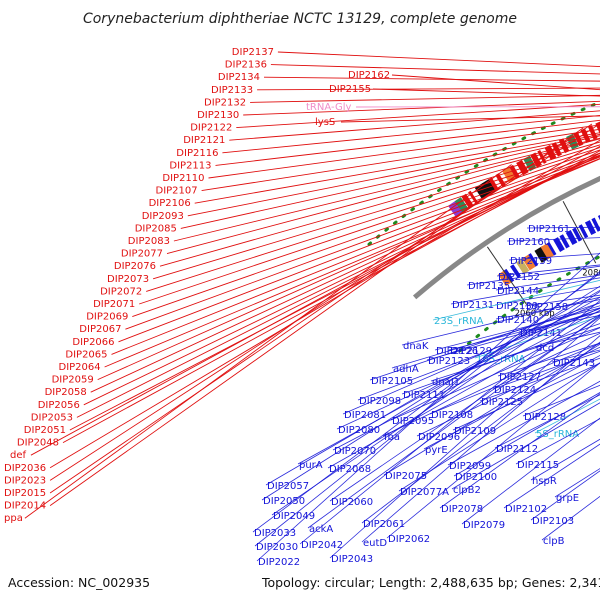  What do you see at coordinates (45, 430) in the screenshot?
I see `forward-gene-label: DIP2051` at bounding box center [45, 430].